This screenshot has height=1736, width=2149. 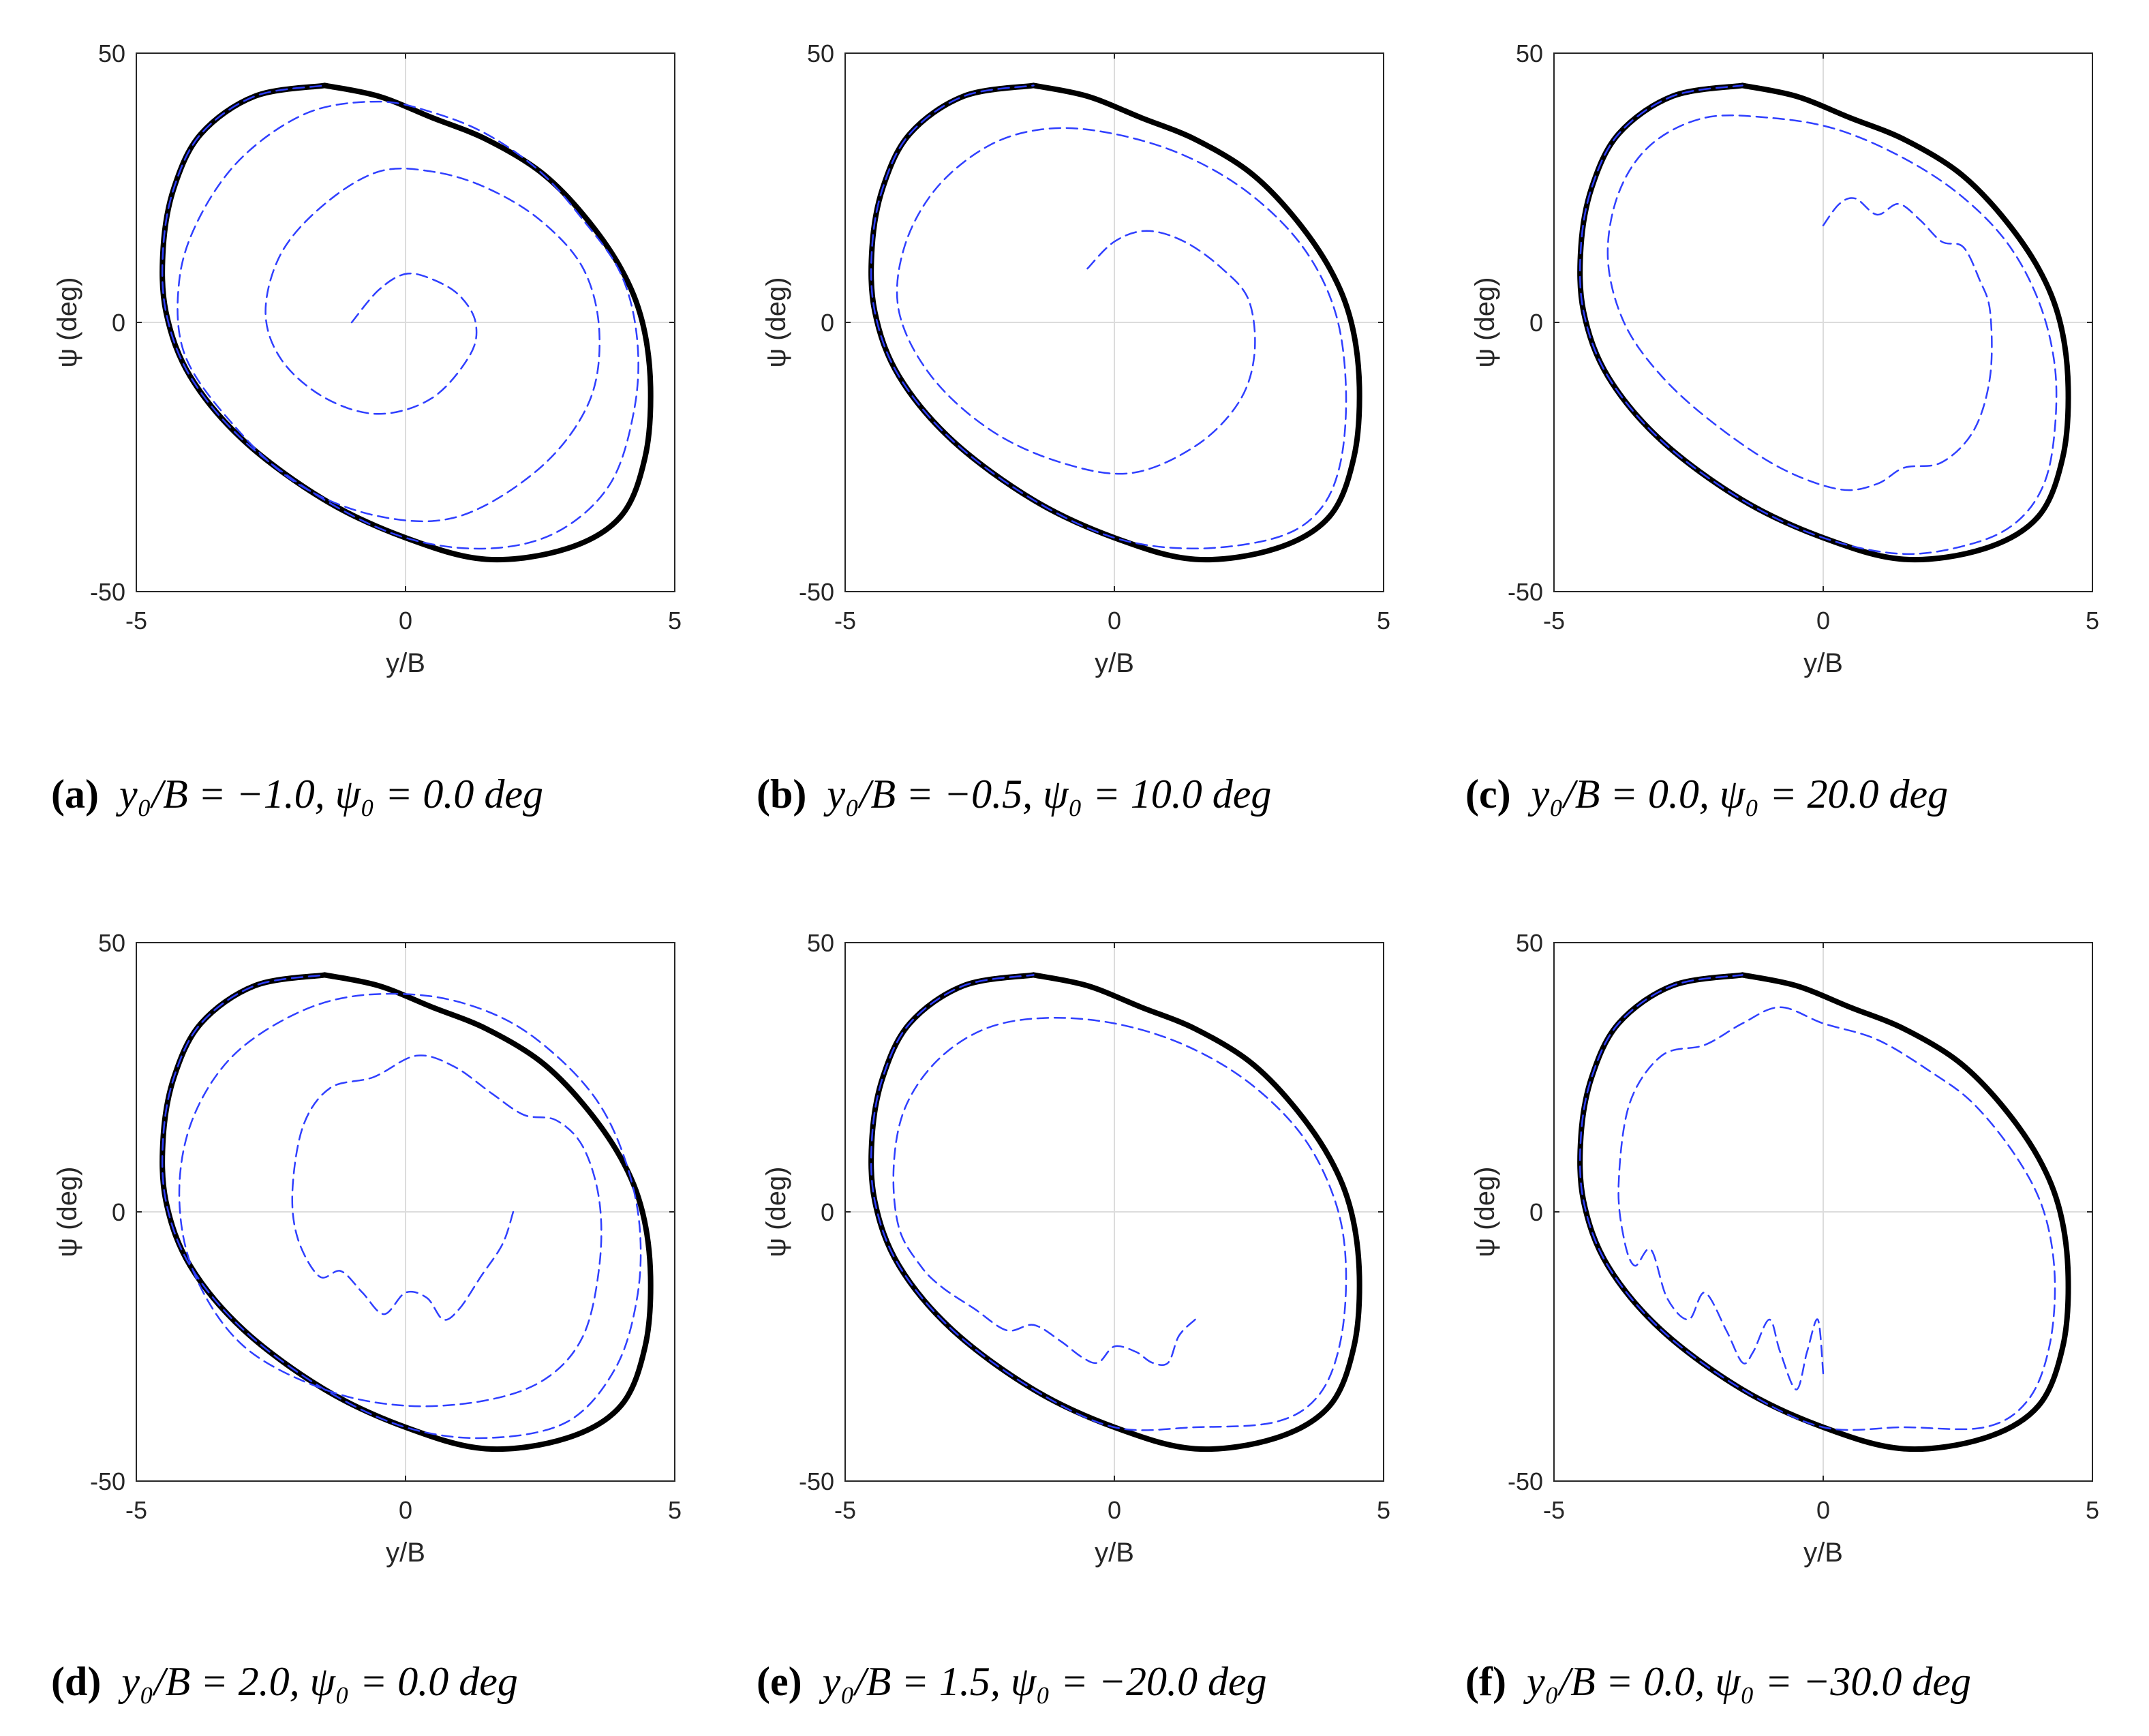 I want to click on panel-caption-label: (d), so click(x=76, y=1682).